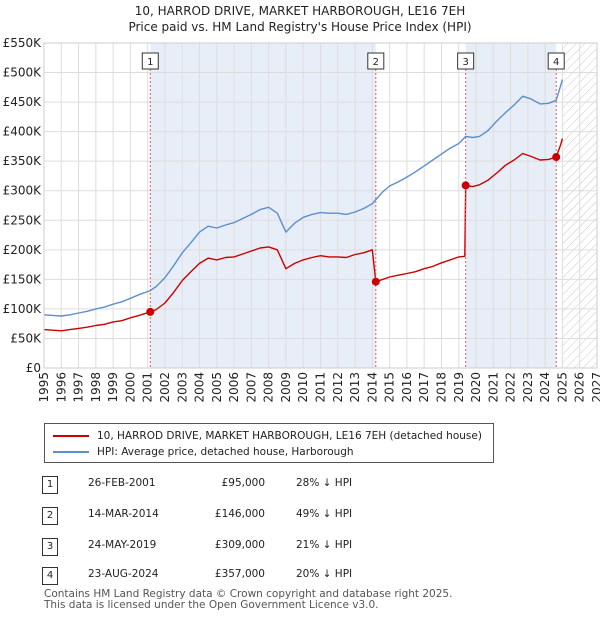 Image resolution: width=600 pixels, height=620 pixels. Describe the element at coordinates (122, 545) in the screenshot. I see `transaction-date: 24-MAY-2019` at that location.